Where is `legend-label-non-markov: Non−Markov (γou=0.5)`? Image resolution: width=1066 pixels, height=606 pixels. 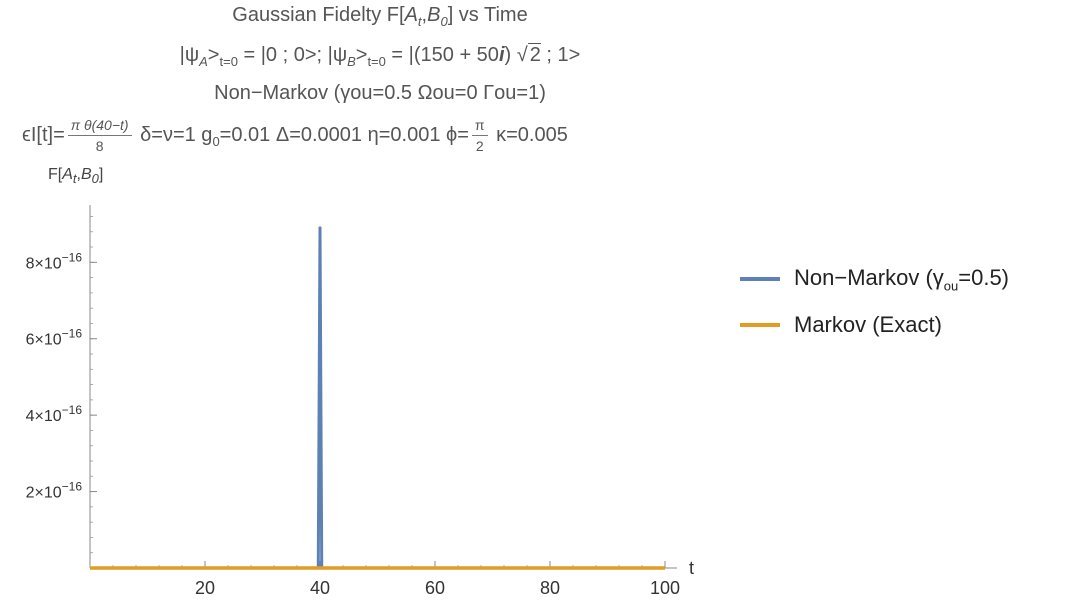
legend-label-non-markov: Non−Markov (γou=0.5) is located at coordinates (901, 279).